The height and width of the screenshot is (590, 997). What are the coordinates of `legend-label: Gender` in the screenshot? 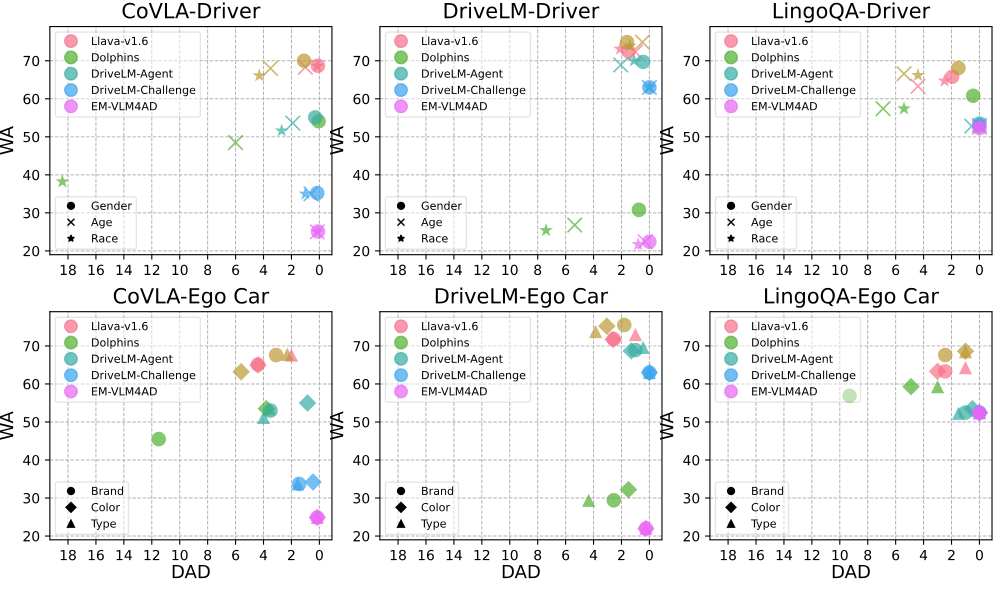 It's located at (112, 205).